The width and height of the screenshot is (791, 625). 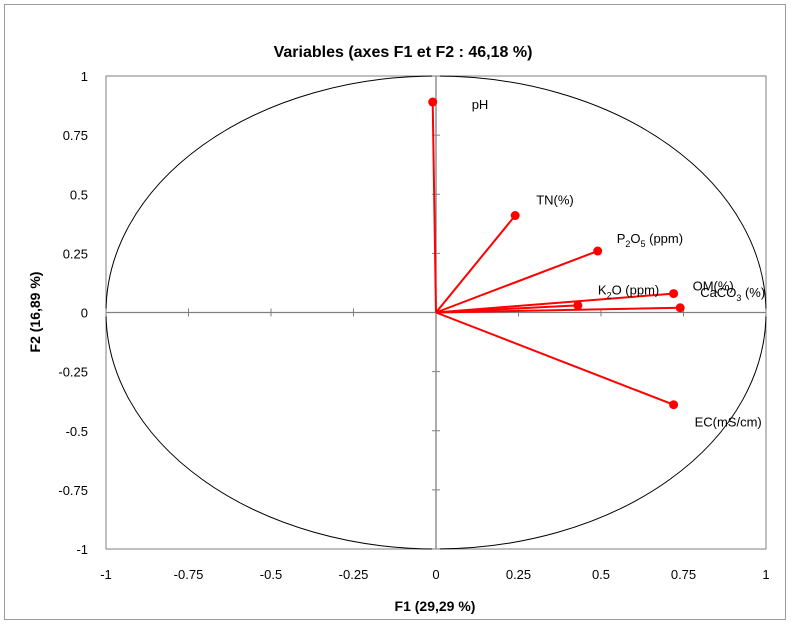 I want to click on x-tick-label: 0.25, so click(x=518, y=574).